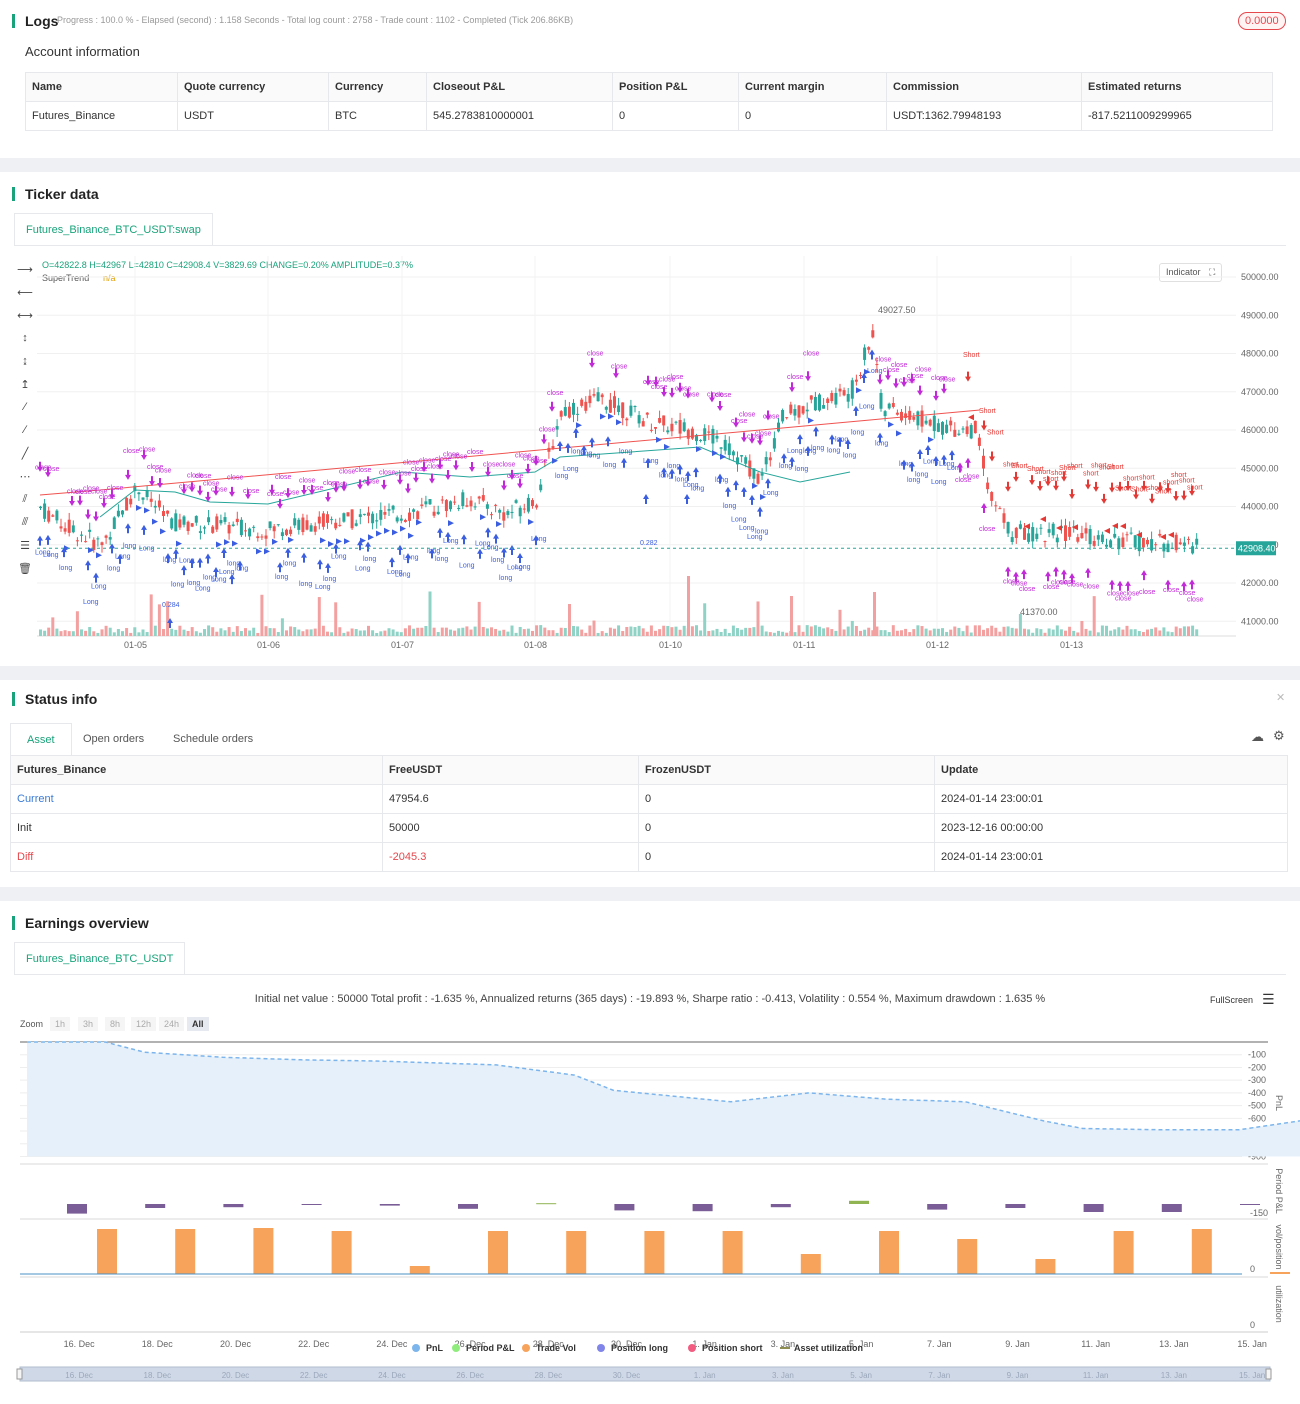  I want to click on trade-vol-bar, so click(341, 1252).